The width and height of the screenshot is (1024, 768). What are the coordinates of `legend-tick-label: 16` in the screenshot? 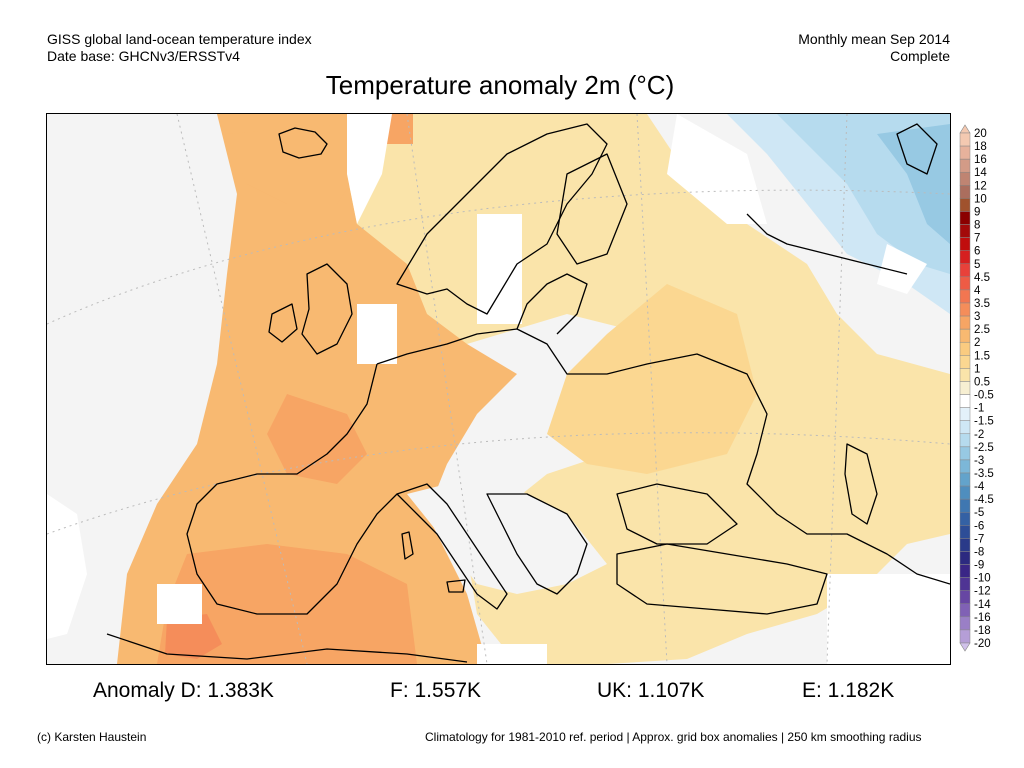 It's located at (980, 160).